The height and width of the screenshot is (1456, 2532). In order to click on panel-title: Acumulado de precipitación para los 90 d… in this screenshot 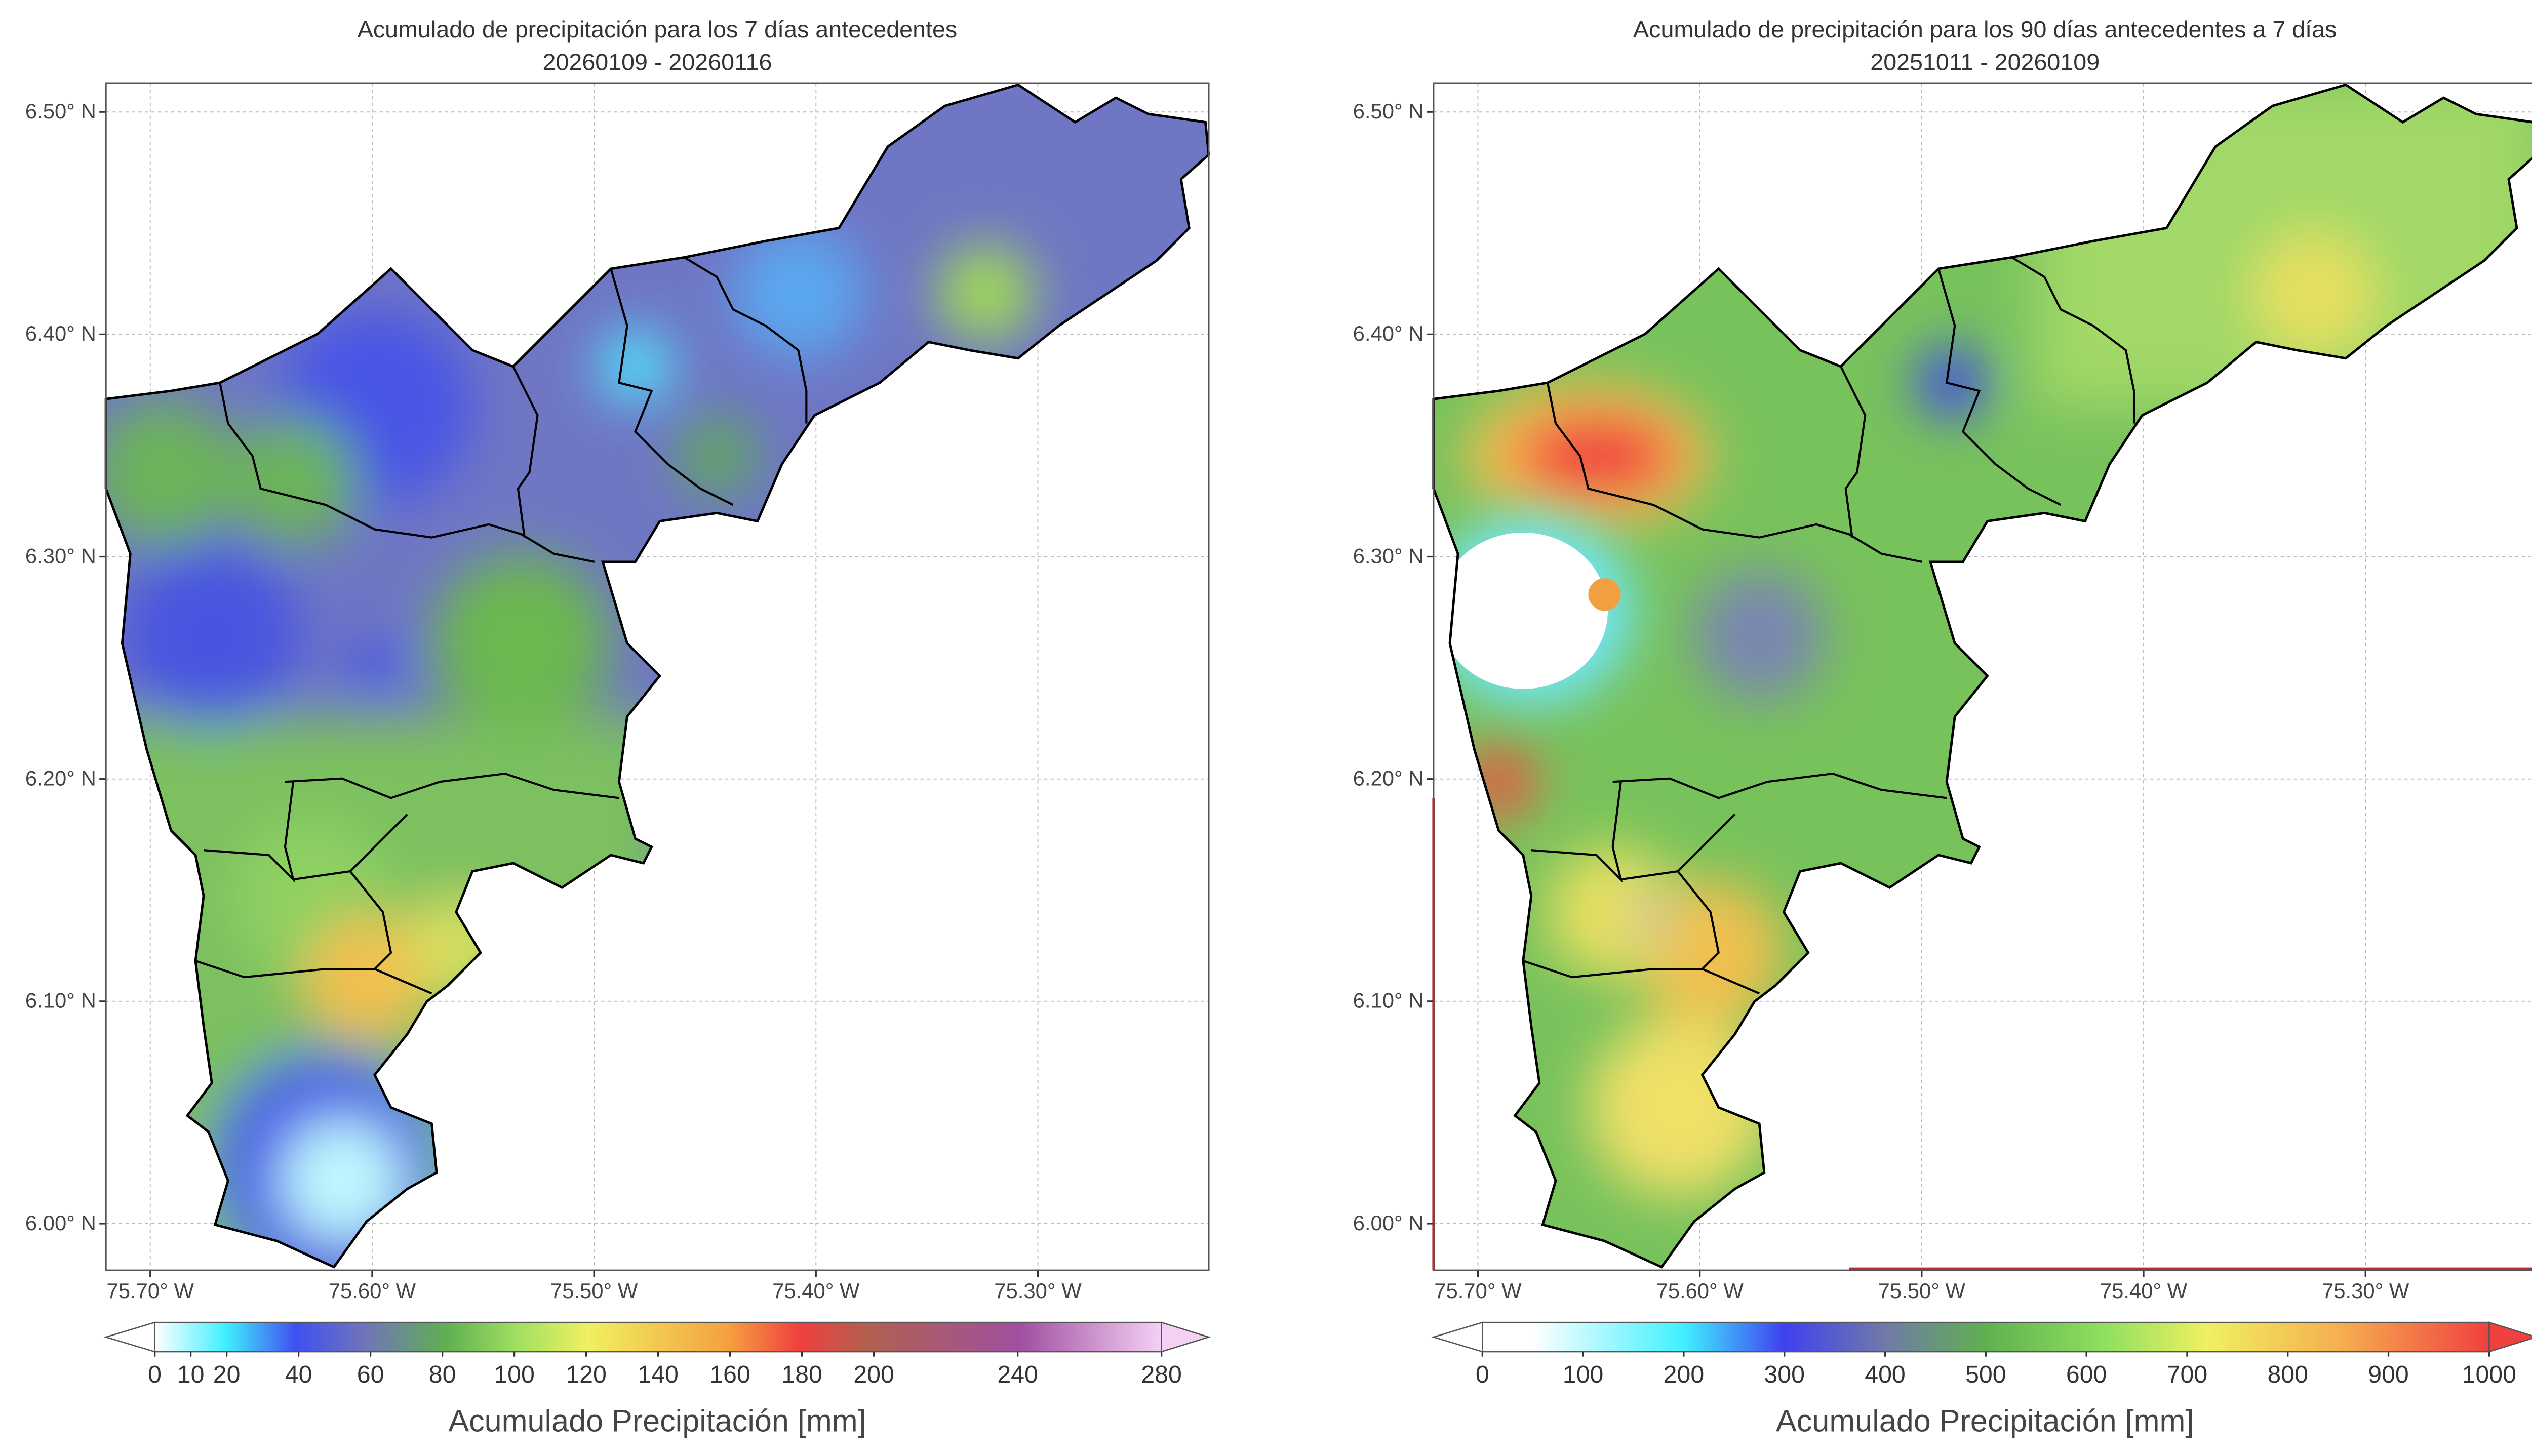, I will do `click(1985, 29)`.